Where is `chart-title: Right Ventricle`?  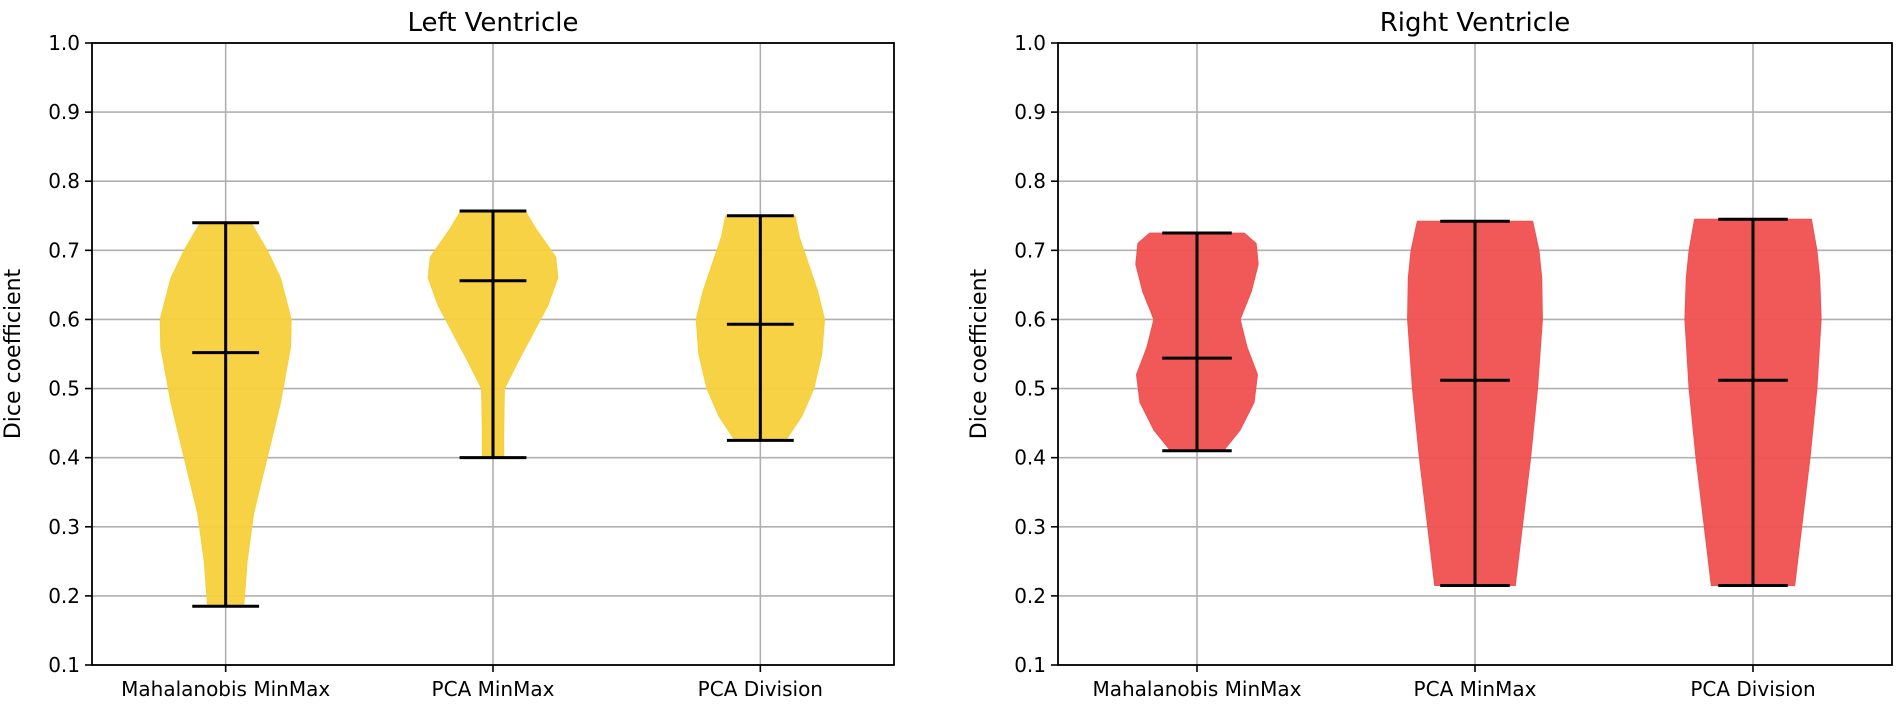
chart-title: Right Ventricle is located at coordinates (1475, 23).